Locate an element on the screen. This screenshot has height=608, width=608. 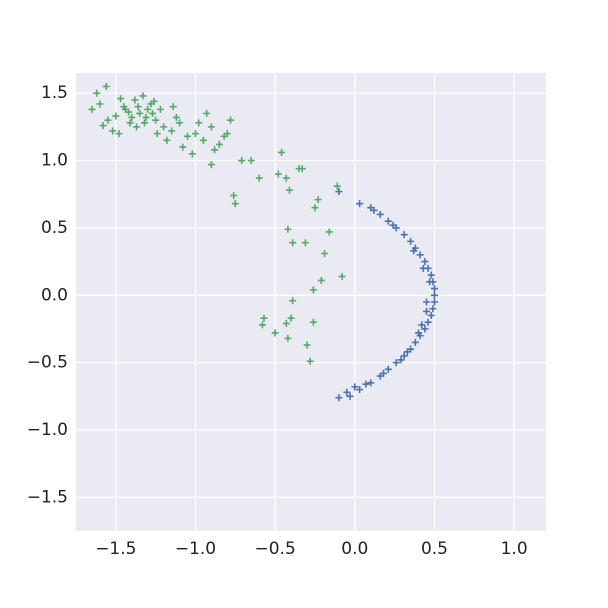
y-tick-label: −1.5 is located at coordinates (47, 497).